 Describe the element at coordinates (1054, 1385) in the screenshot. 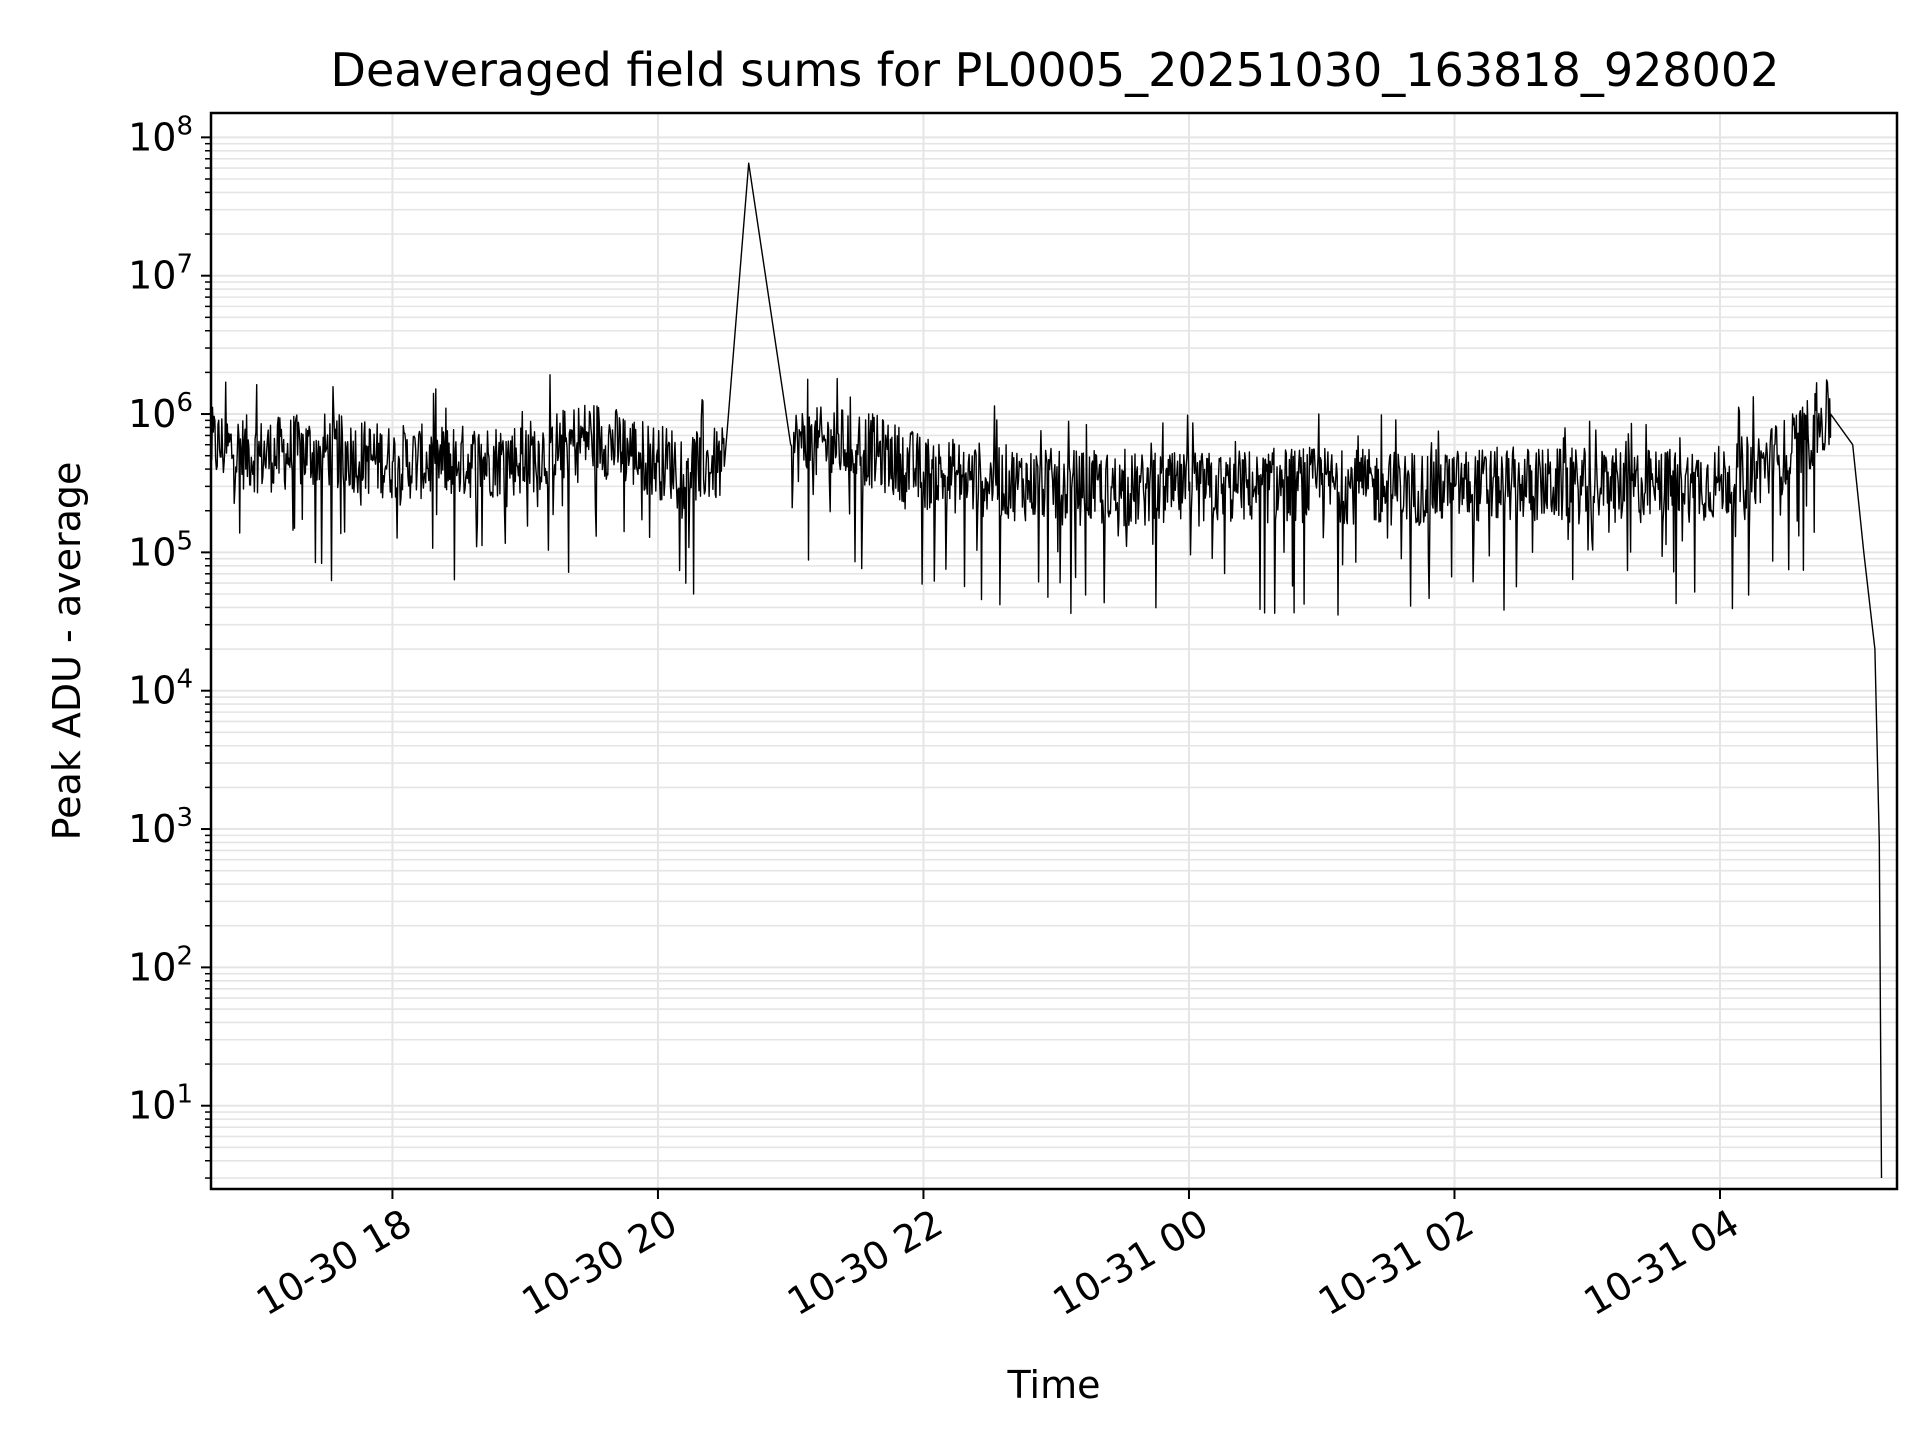

I see `x-axis-label: Time` at that location.